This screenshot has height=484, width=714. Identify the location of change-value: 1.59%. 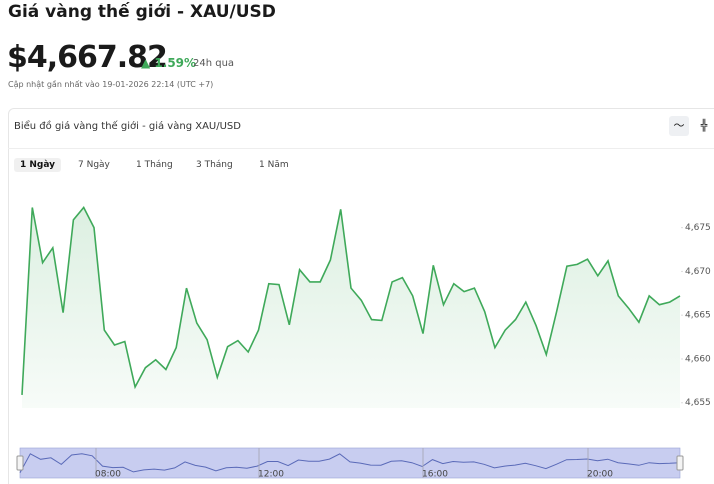
(175, 63).